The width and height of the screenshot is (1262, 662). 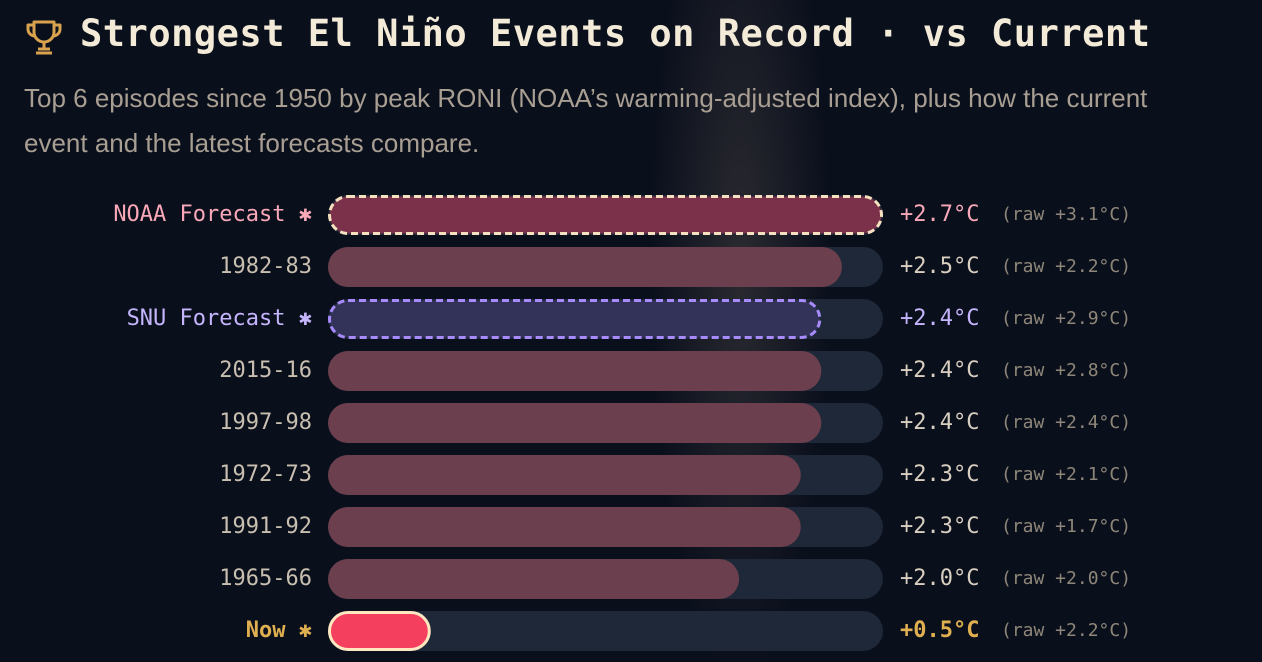 What do you see at coordinates (939, 578) in the screenshot?
I see `value-label: +2.0°C` at bounding box center [939, 578].